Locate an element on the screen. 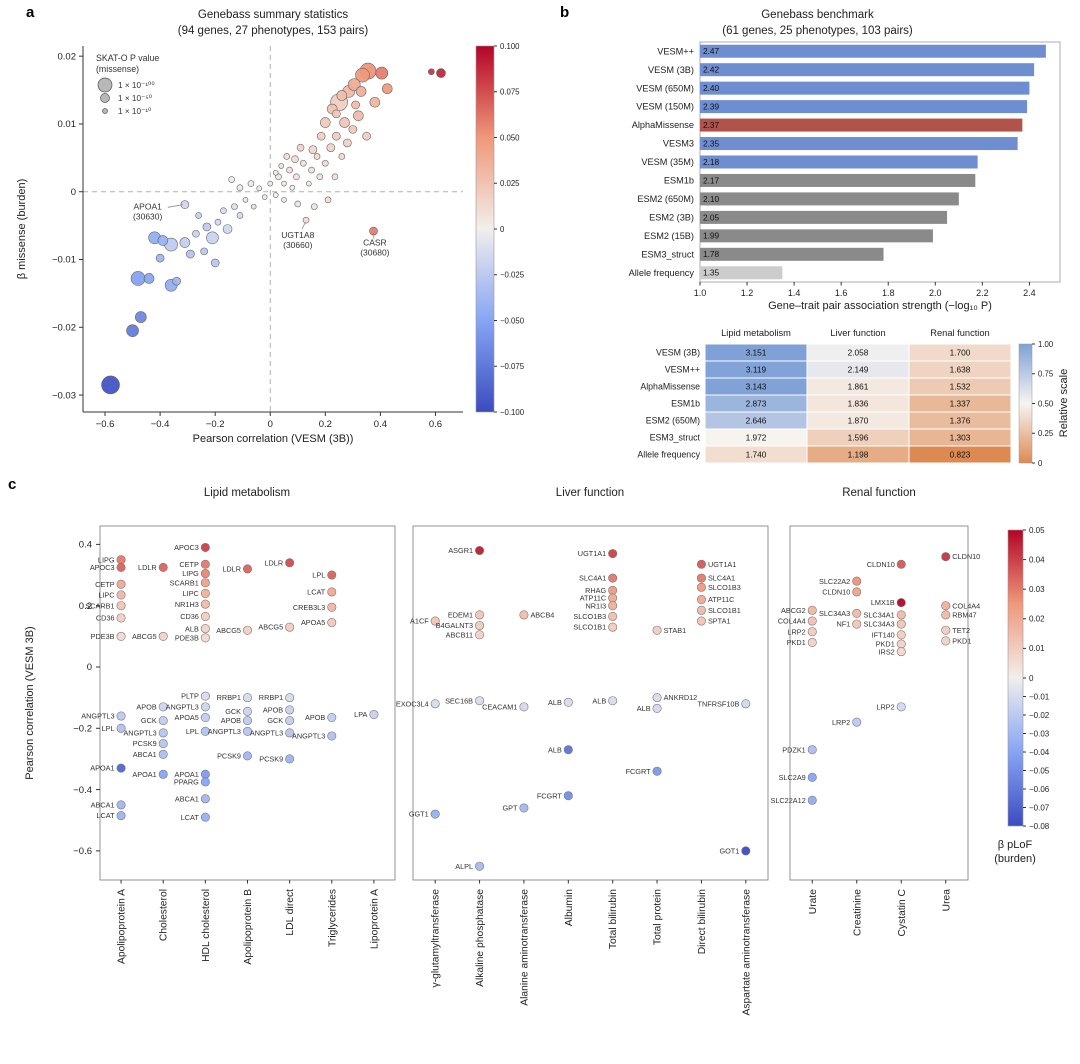  chart-text: SKAT-O P value is located at coordinates (127, 58).